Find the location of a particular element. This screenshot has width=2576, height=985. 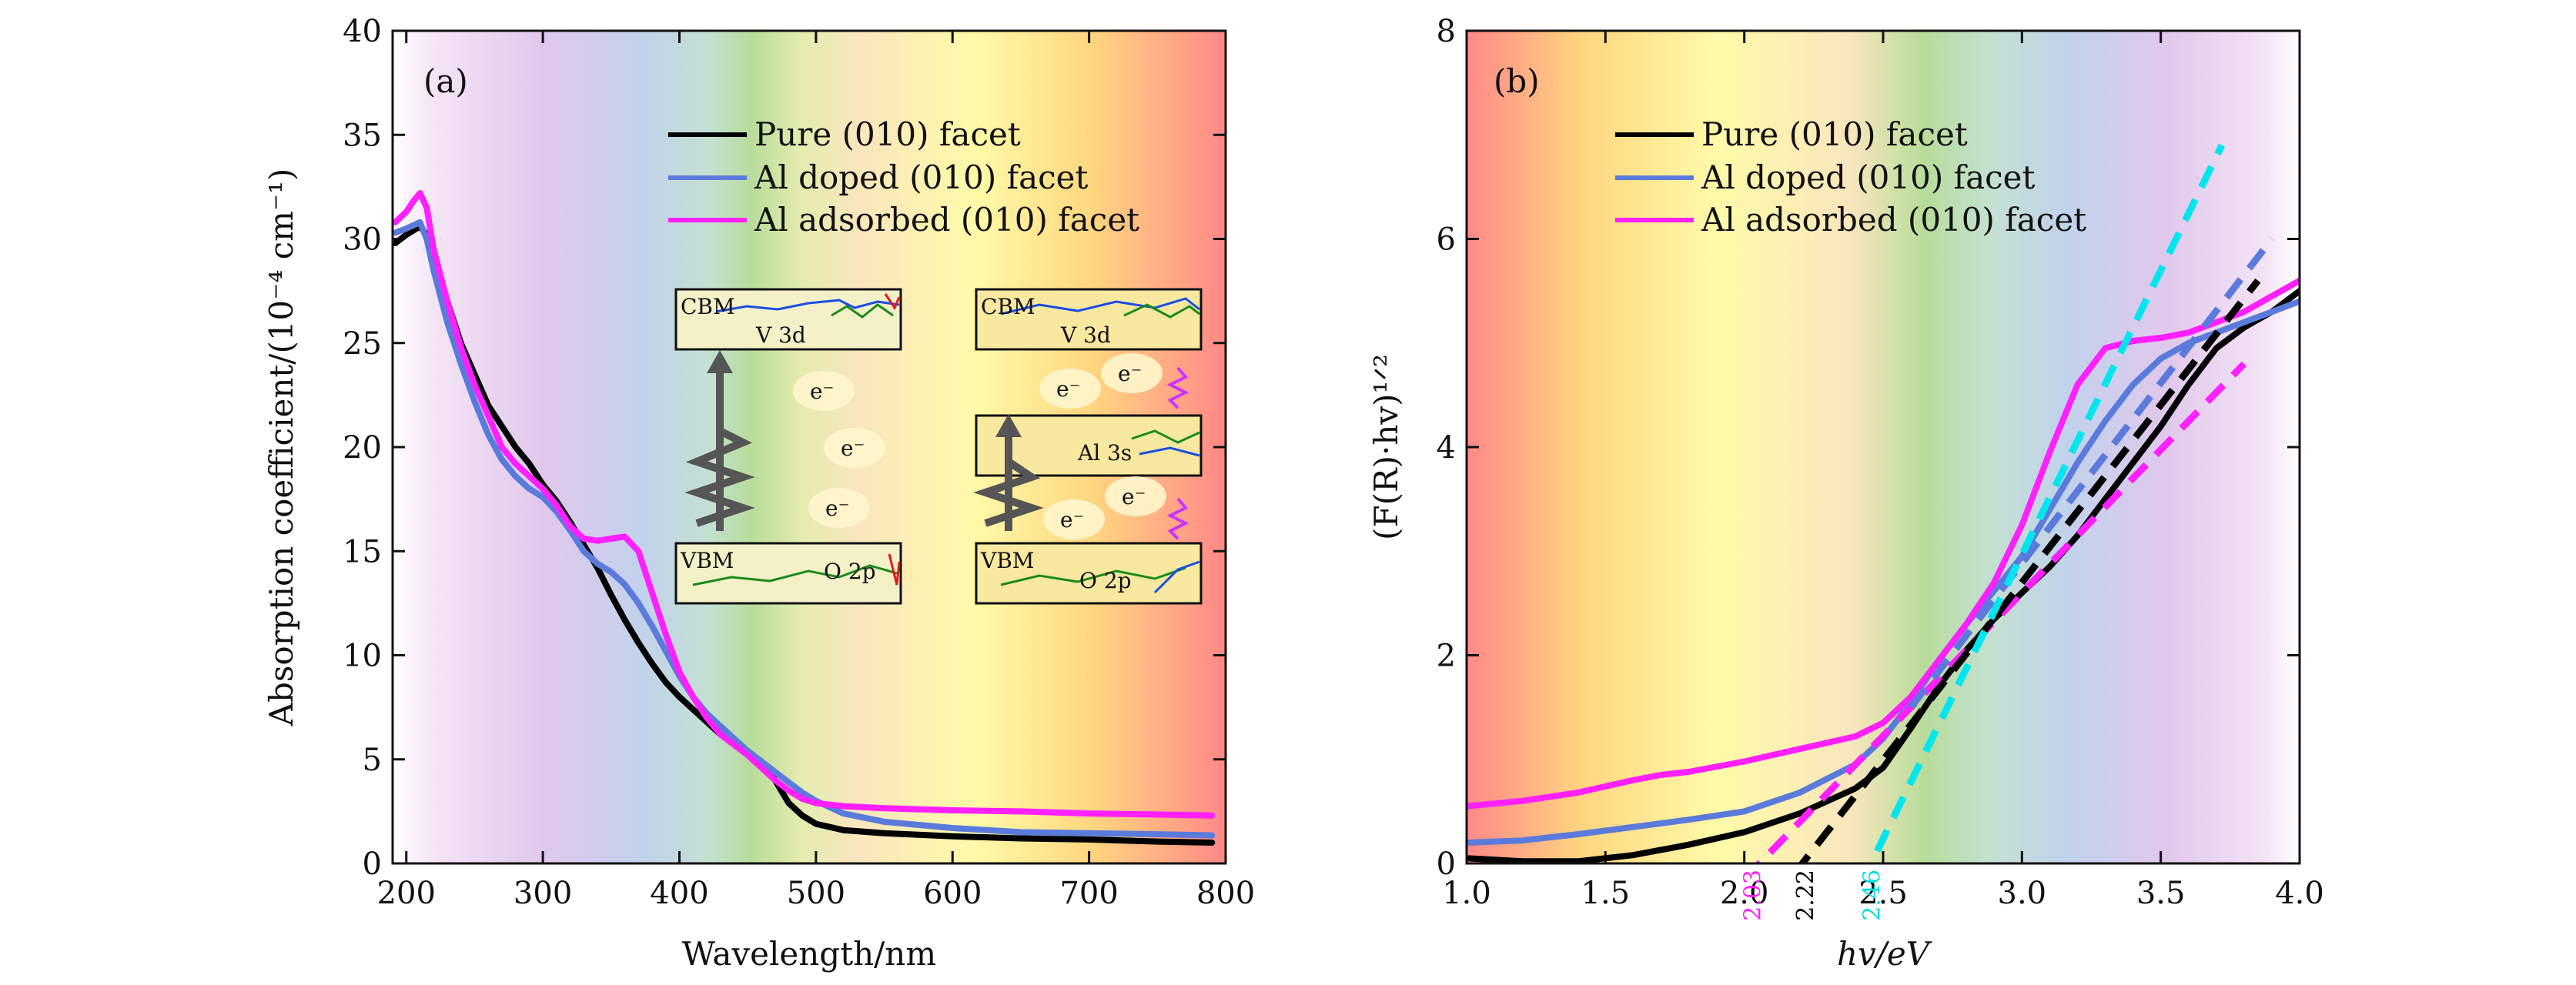

legend-label-doped-b: Al doped (010) facet is located at coordinates (1868, 177).